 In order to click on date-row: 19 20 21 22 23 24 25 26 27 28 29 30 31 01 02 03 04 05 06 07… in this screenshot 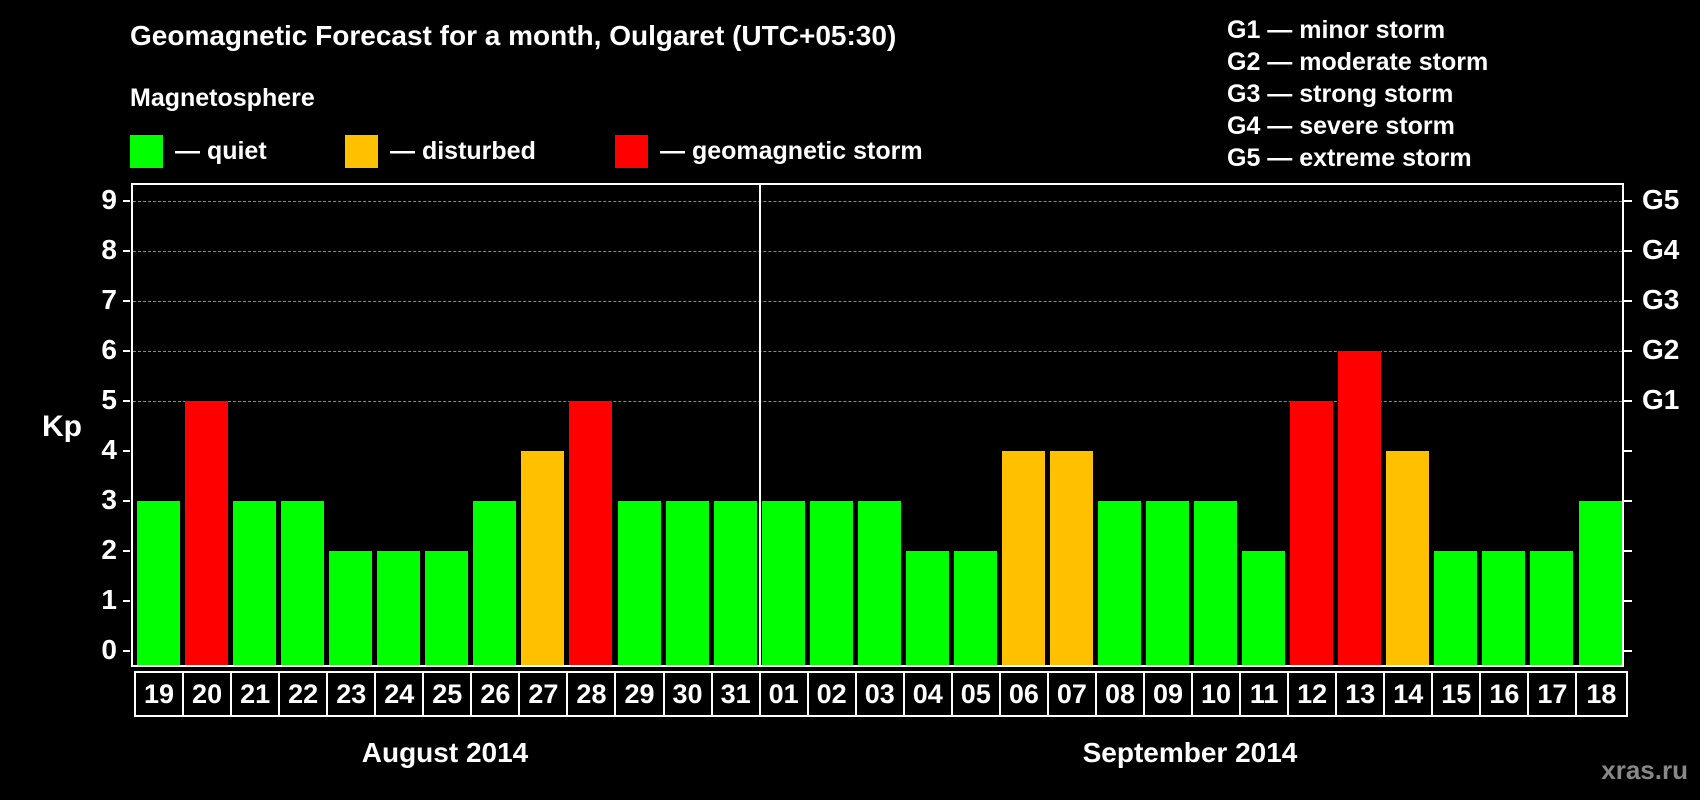, I will do `click(881, 694)`.